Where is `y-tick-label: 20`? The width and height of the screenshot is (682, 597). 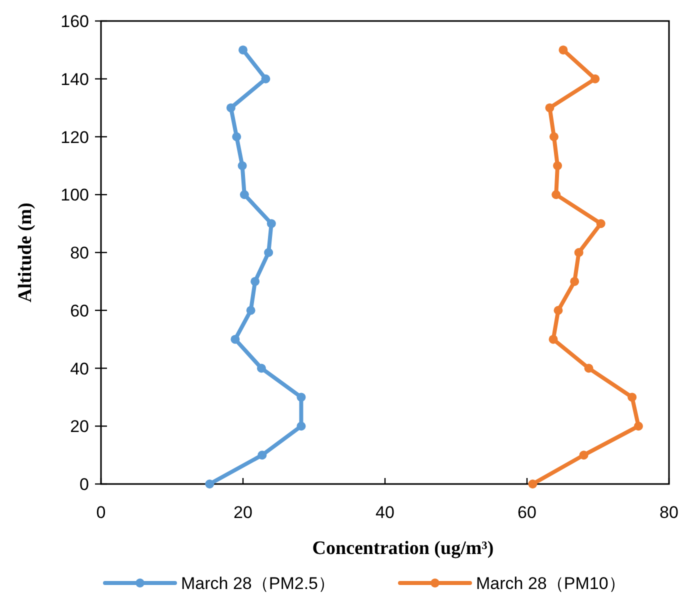 y-tick-label: 20 is located at coordinates (79, 426).